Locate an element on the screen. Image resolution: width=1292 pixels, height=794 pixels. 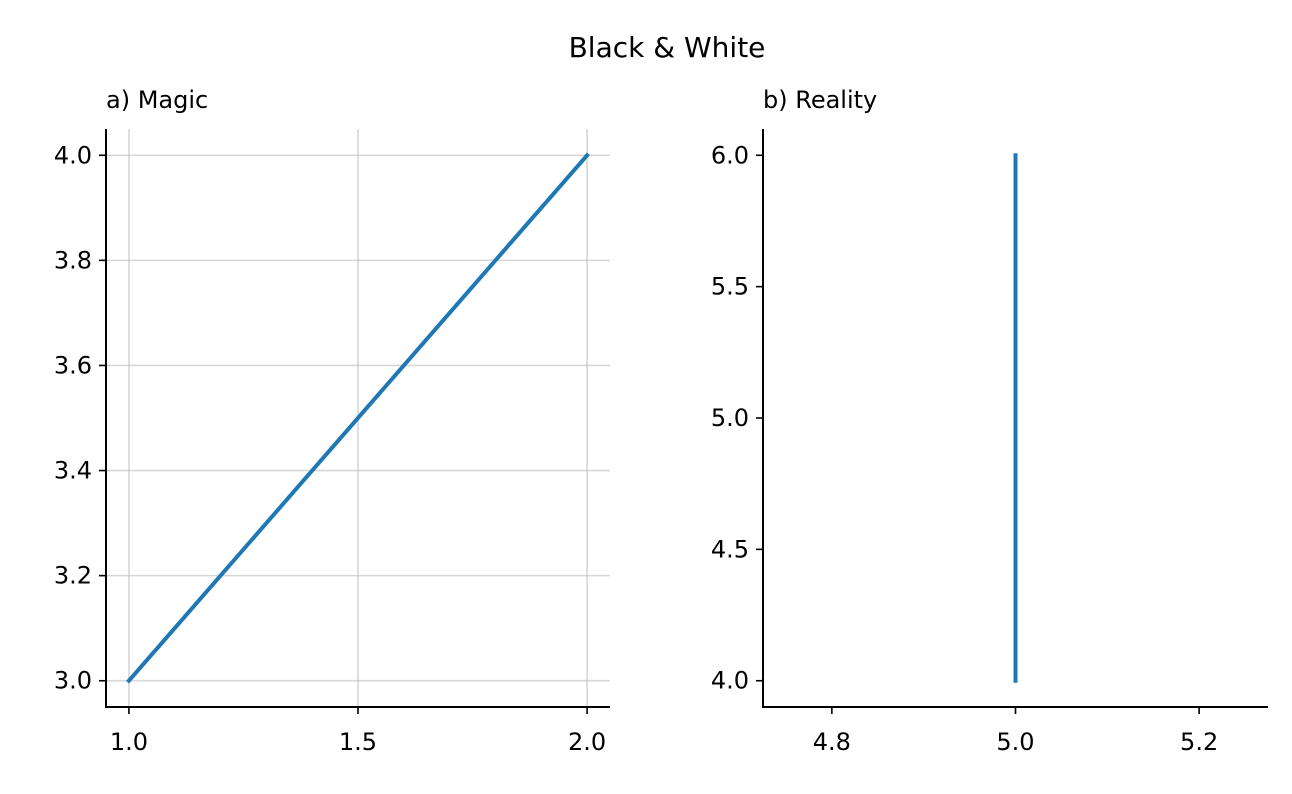
y-tick-label: 3.6 is located at coordinates (73, 365).